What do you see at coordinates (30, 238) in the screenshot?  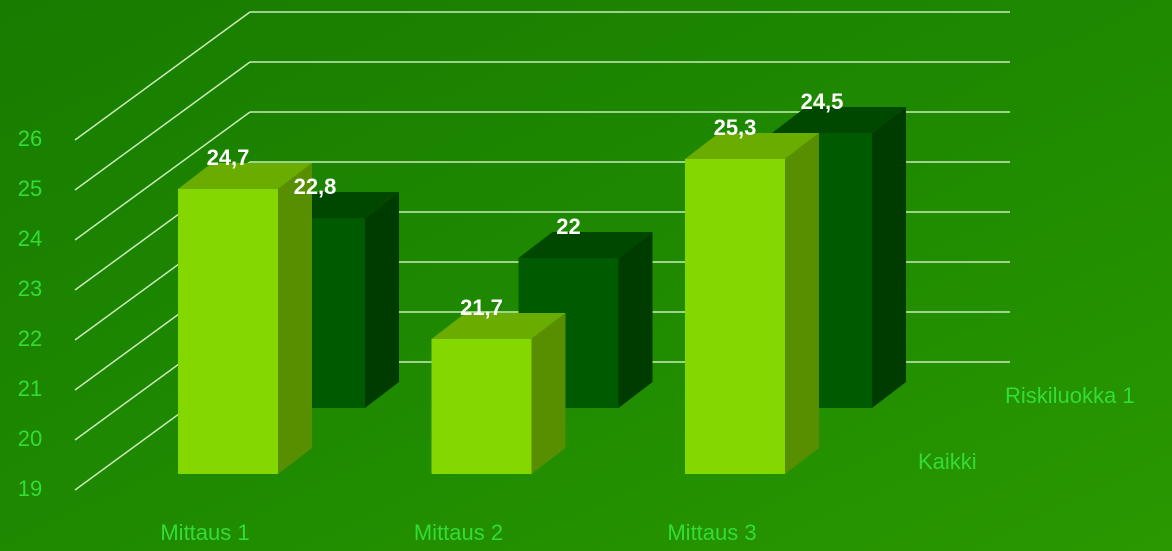 I see `y-tick-label: 24` at bounding box center [30, 238].